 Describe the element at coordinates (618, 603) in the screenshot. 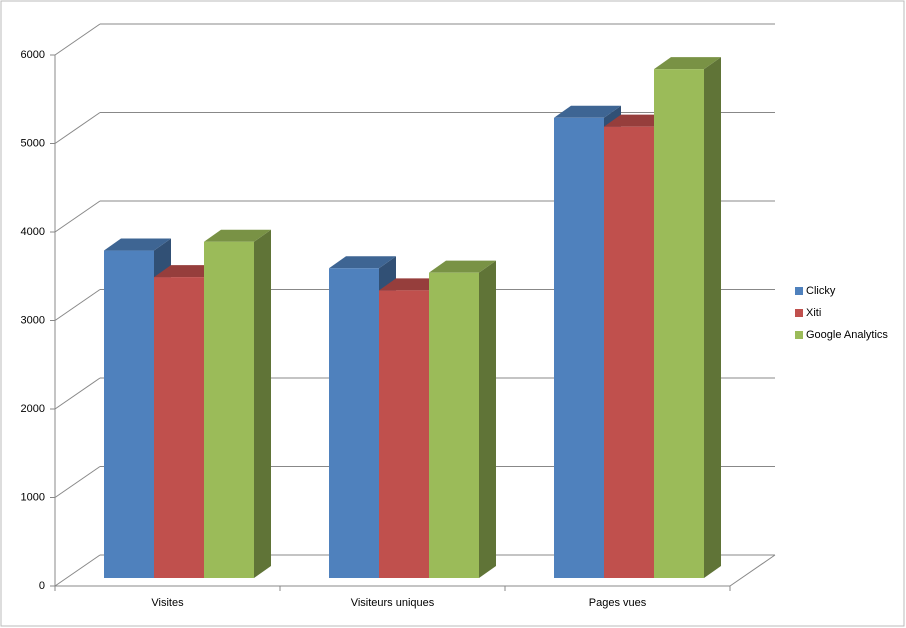

I see `x-tick-label: Pages vues` at that location.